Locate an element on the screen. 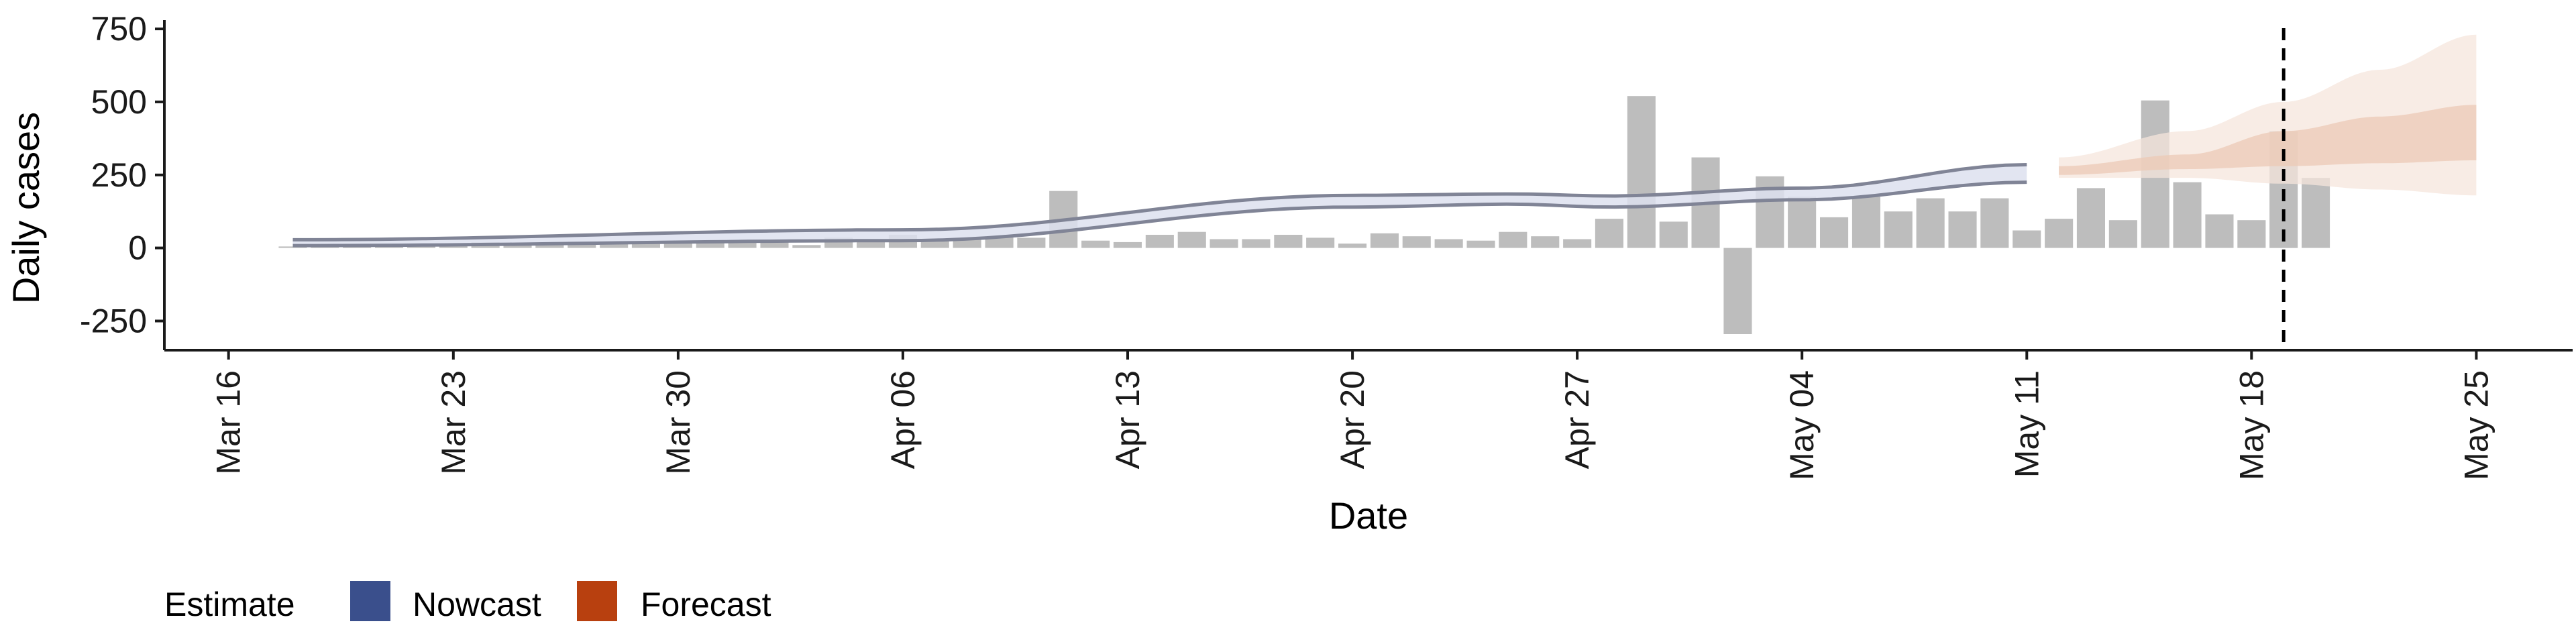  legend-swatch-nowcast is located at coordinates (370, 601).